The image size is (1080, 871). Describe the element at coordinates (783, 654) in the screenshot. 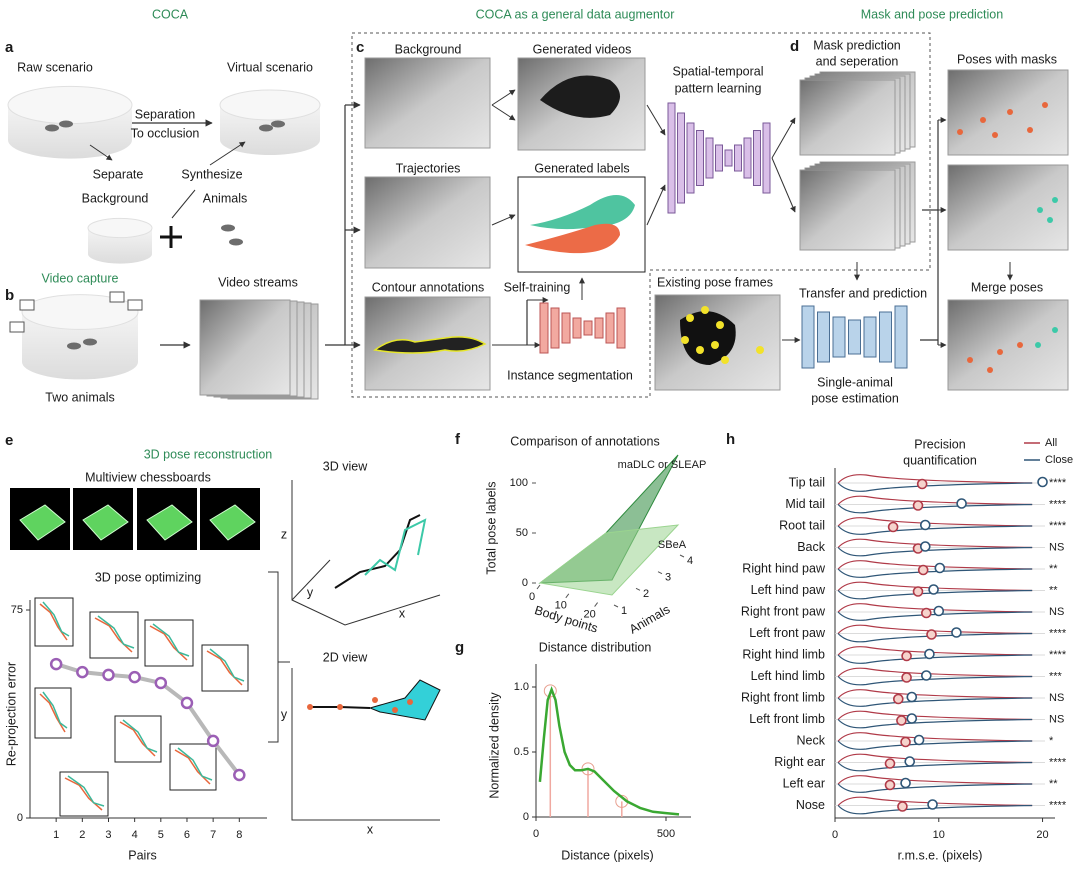

I see `label: Right hind limb` at that location.